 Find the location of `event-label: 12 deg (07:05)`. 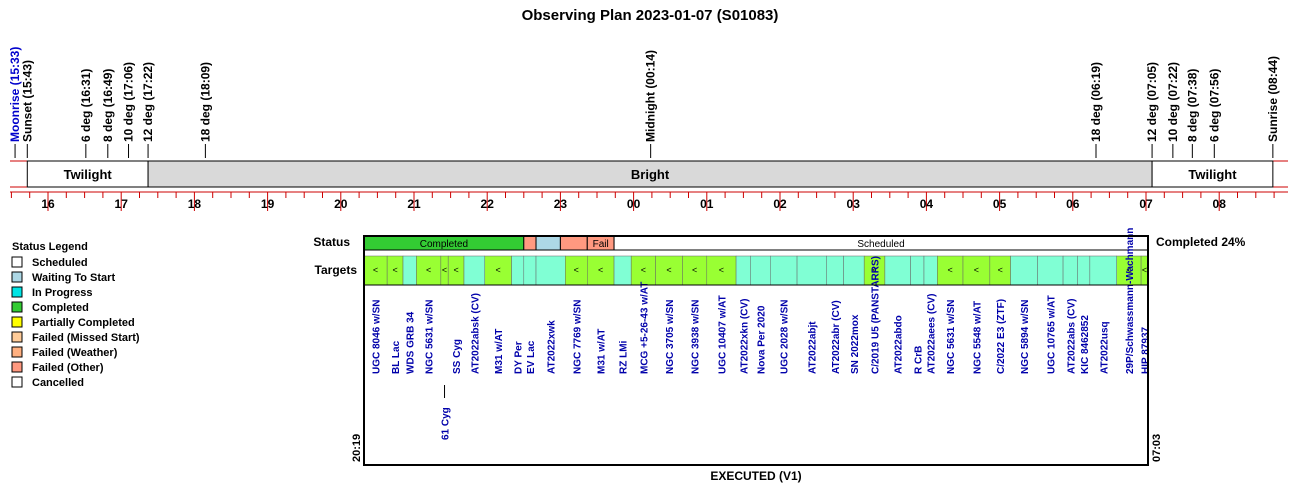

event-label: 12 deg (07:05) is located at coordinates (1152, 102).